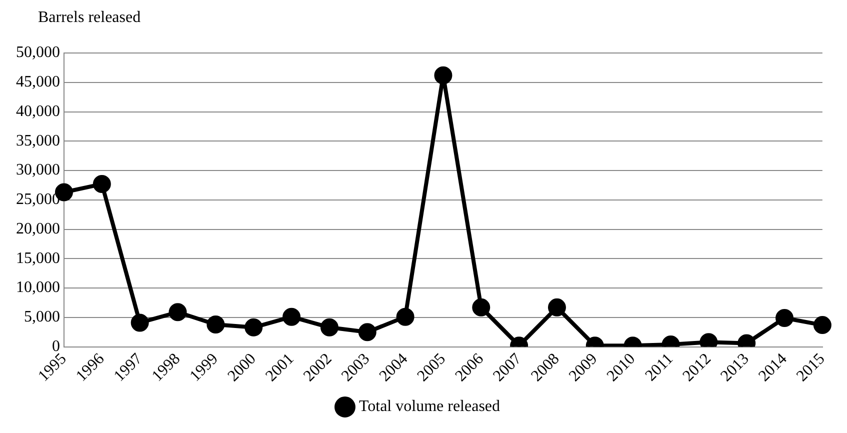  Describe the element at coordinates (38, 141) in the screenshot. I see `y-tick-label: 35,000` at that location.